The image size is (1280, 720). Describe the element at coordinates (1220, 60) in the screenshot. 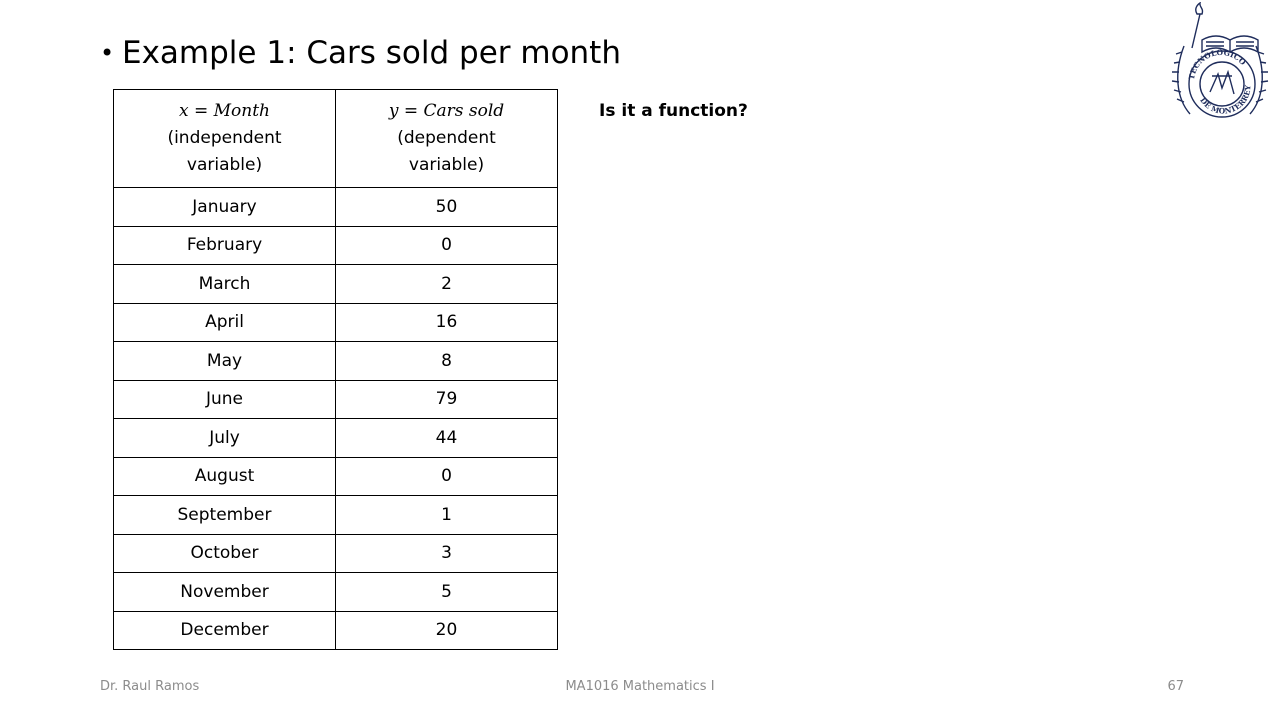

I see `tec-de-monterrey-seal-icon: TECNOLOGICO DE MONTERREY` at that location.